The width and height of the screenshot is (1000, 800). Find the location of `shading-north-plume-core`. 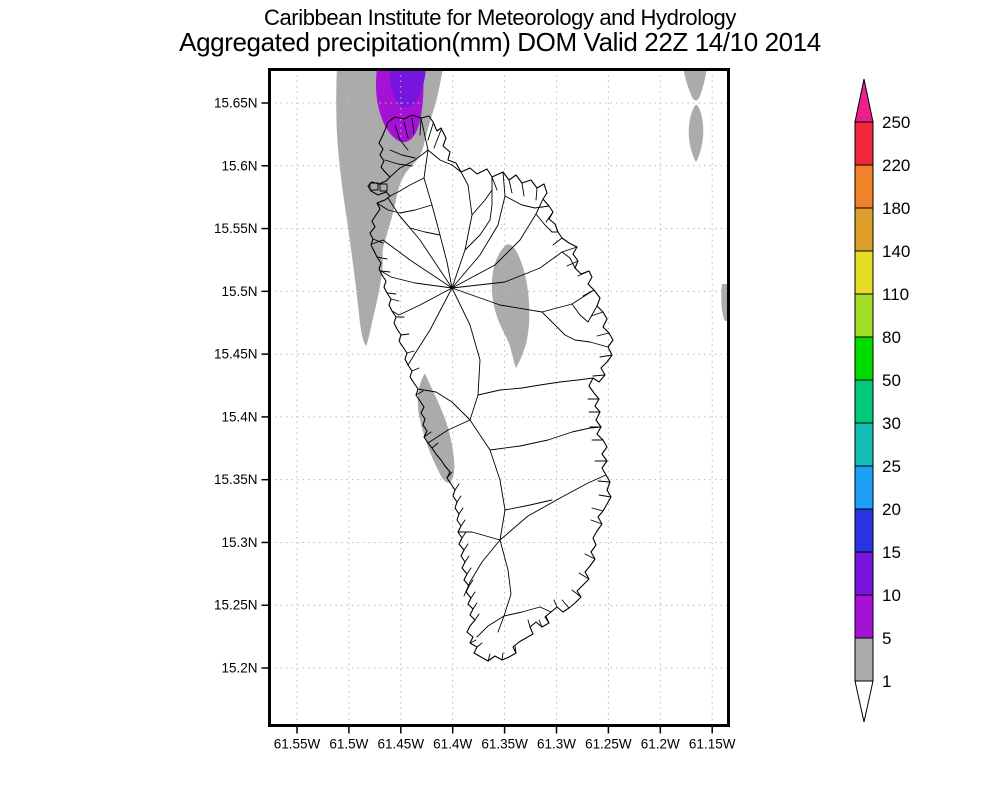

shading-north-plume-core is located at coordinates (407, 88).